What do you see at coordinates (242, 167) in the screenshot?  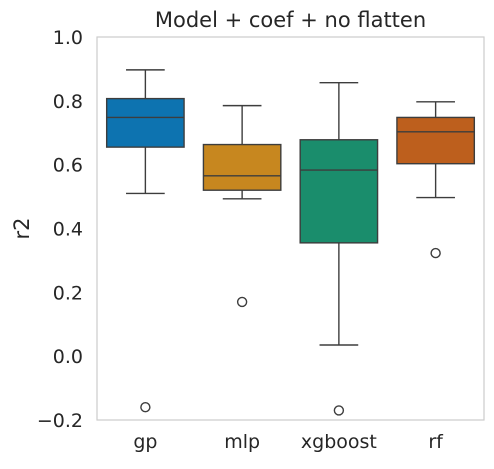 I see `box-mlp` at bounding box center [242, 167].